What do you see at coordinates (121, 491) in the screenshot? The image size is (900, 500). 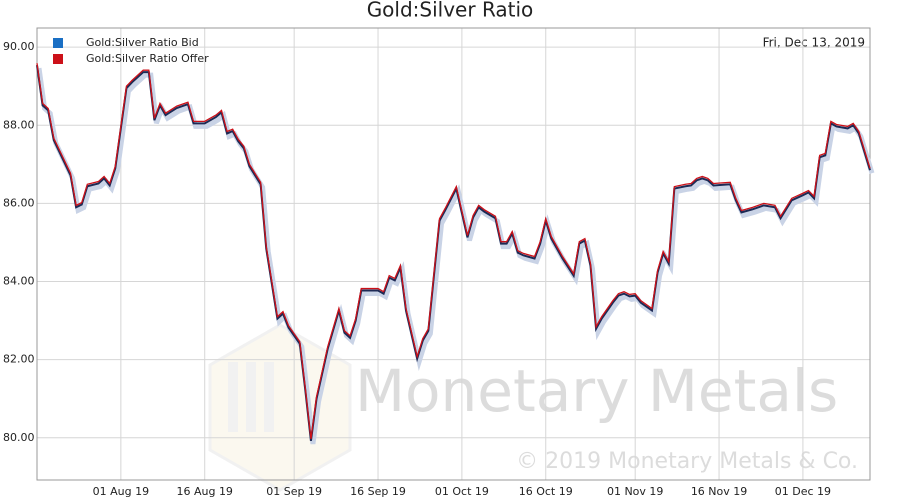 I see `x-tick-label: 01 Aug 19` at bounding box center [121, 491].